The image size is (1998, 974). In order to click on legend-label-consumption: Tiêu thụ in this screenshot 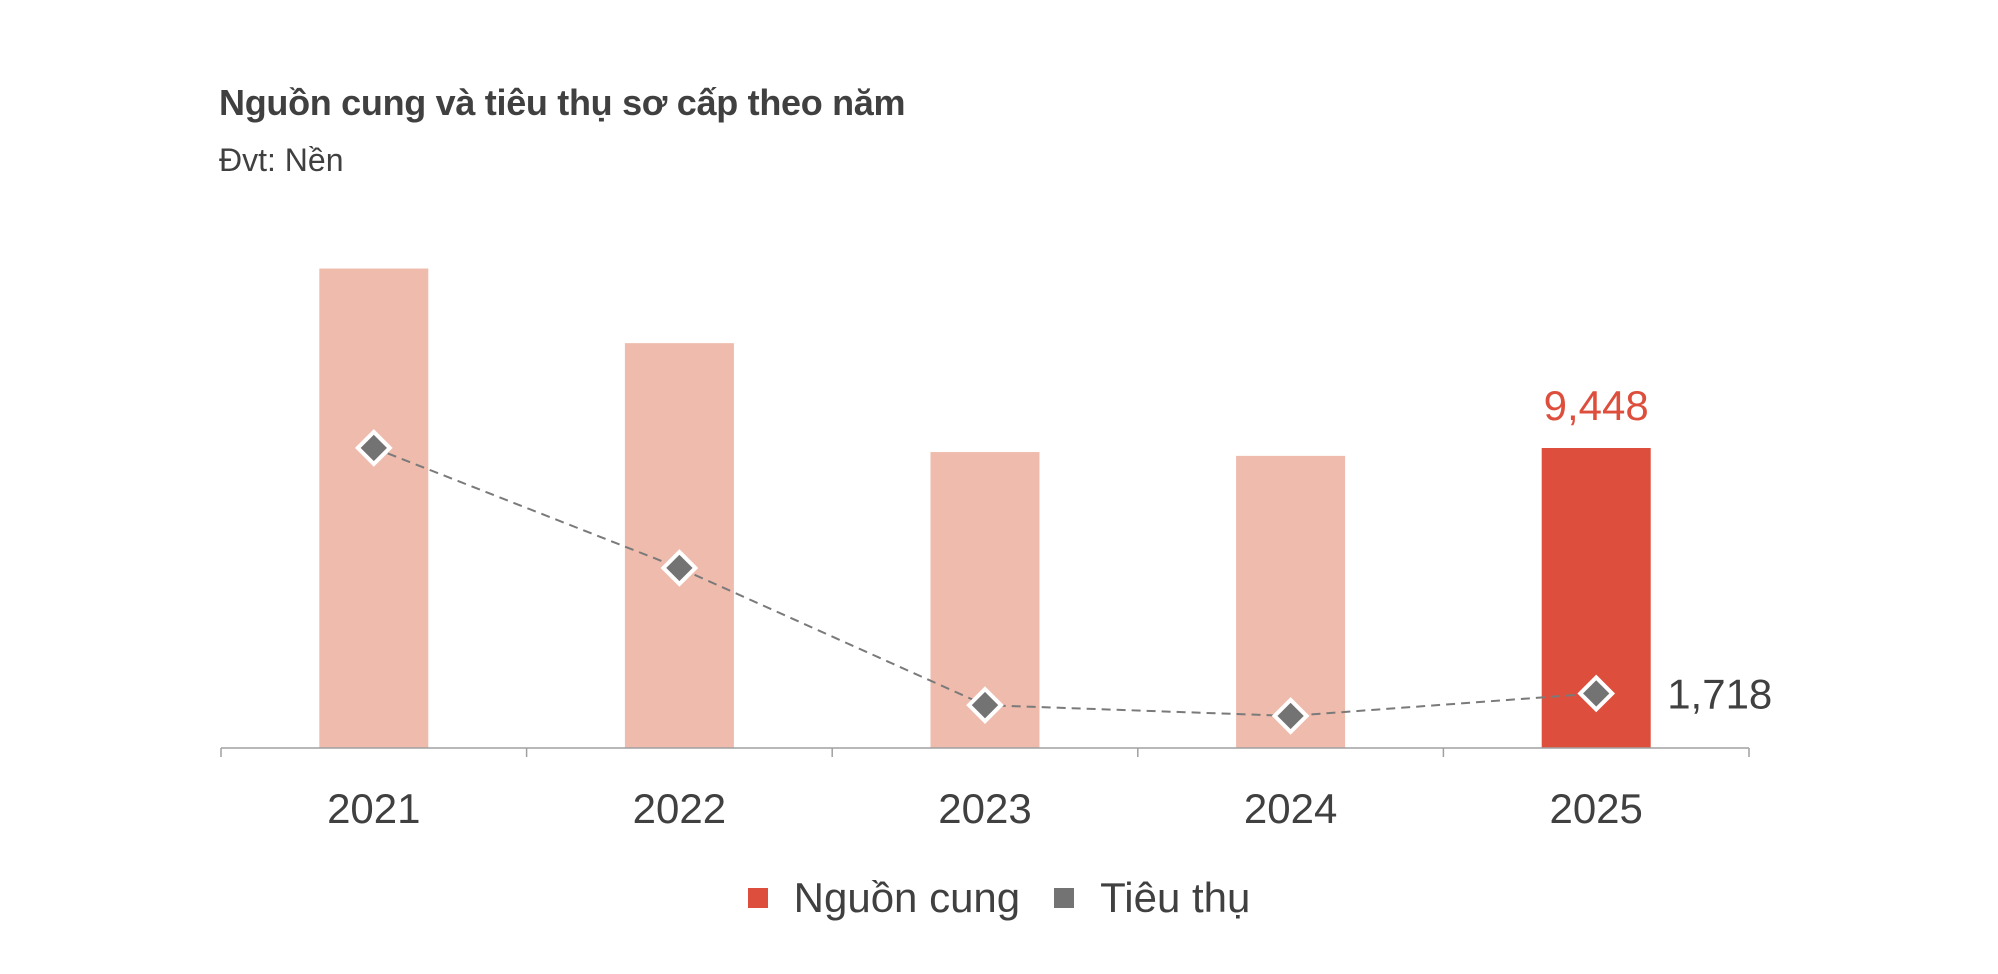, I will do `click(1175, 897)`.